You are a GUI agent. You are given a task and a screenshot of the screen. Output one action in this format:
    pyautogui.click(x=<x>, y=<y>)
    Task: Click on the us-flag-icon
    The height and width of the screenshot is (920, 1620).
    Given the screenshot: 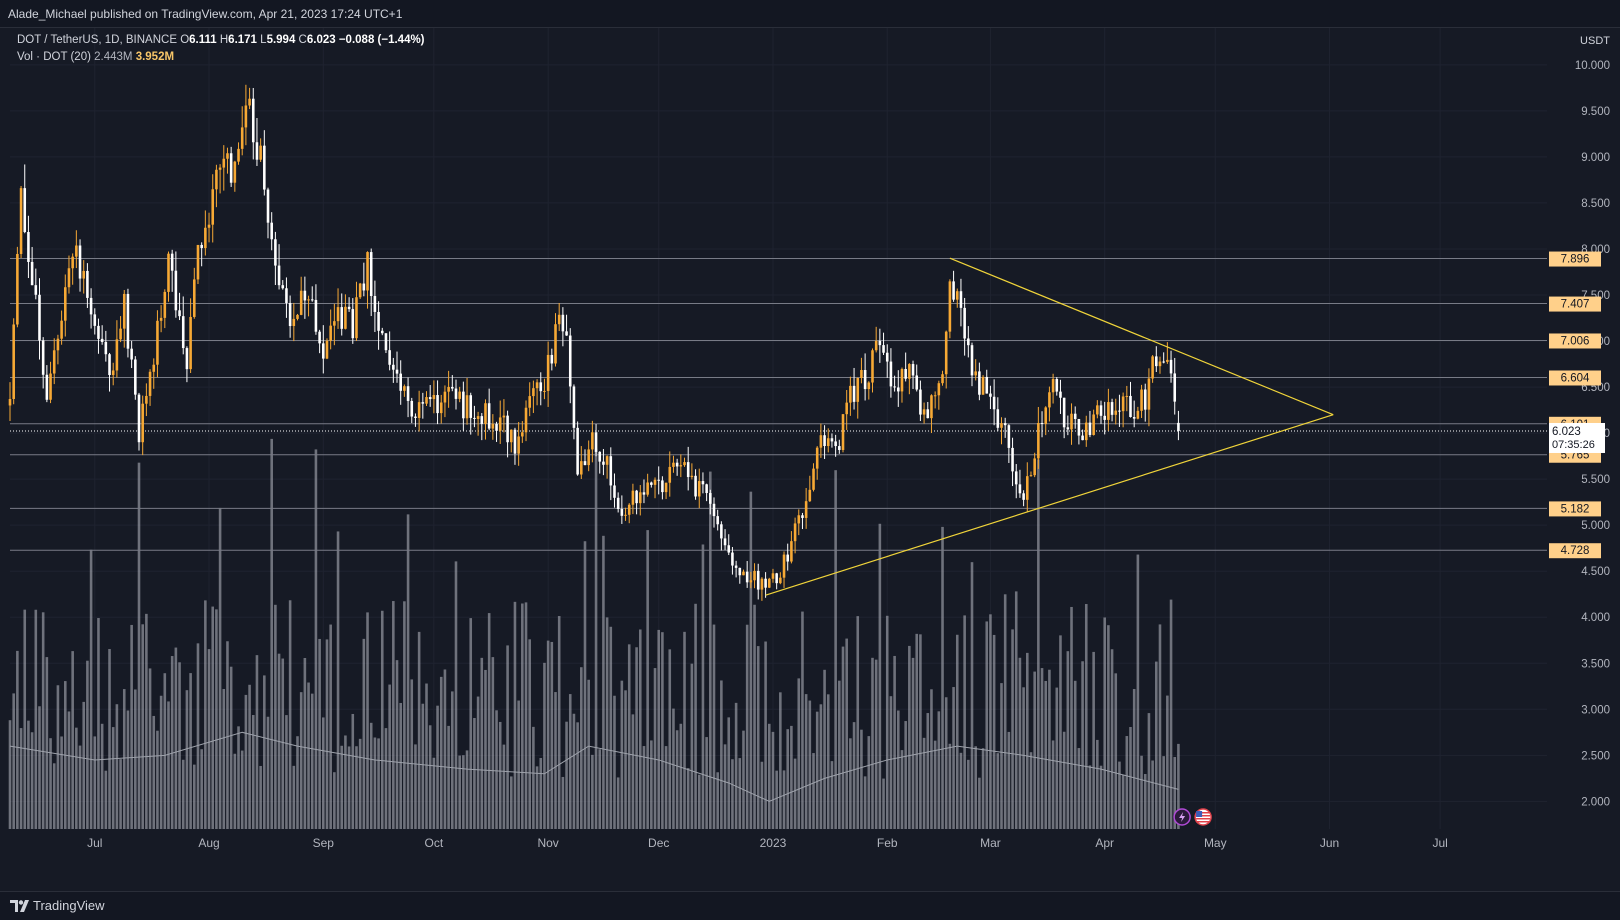 What is the action you would take?
    pyautogui.click(x=1203, y=817)
    